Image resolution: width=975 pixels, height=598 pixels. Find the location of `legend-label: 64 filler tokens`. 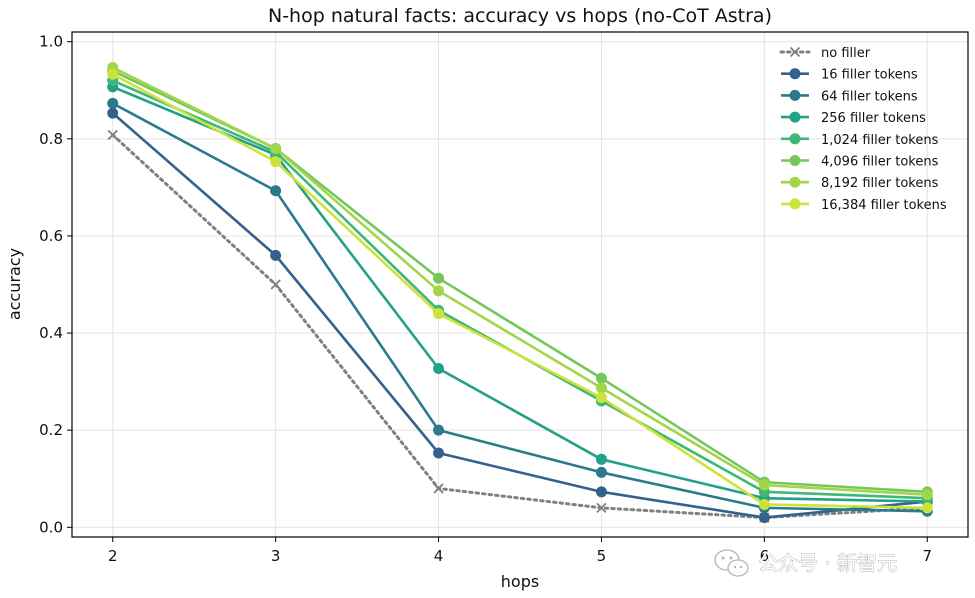

legend-label: 64 filler tokens is located at coordinates (869, 96).